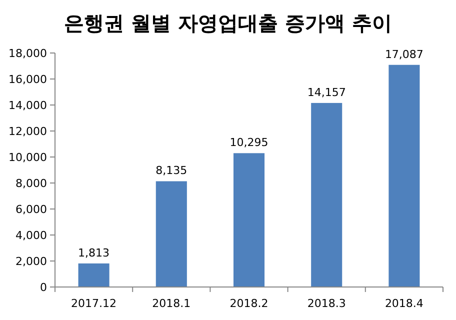 This screenshot has height=320, width=456. What do you see at coordinates (27, 53) in the screenshot?
I see `y-tick-label: 18,000` at bounding box center [27, 53].